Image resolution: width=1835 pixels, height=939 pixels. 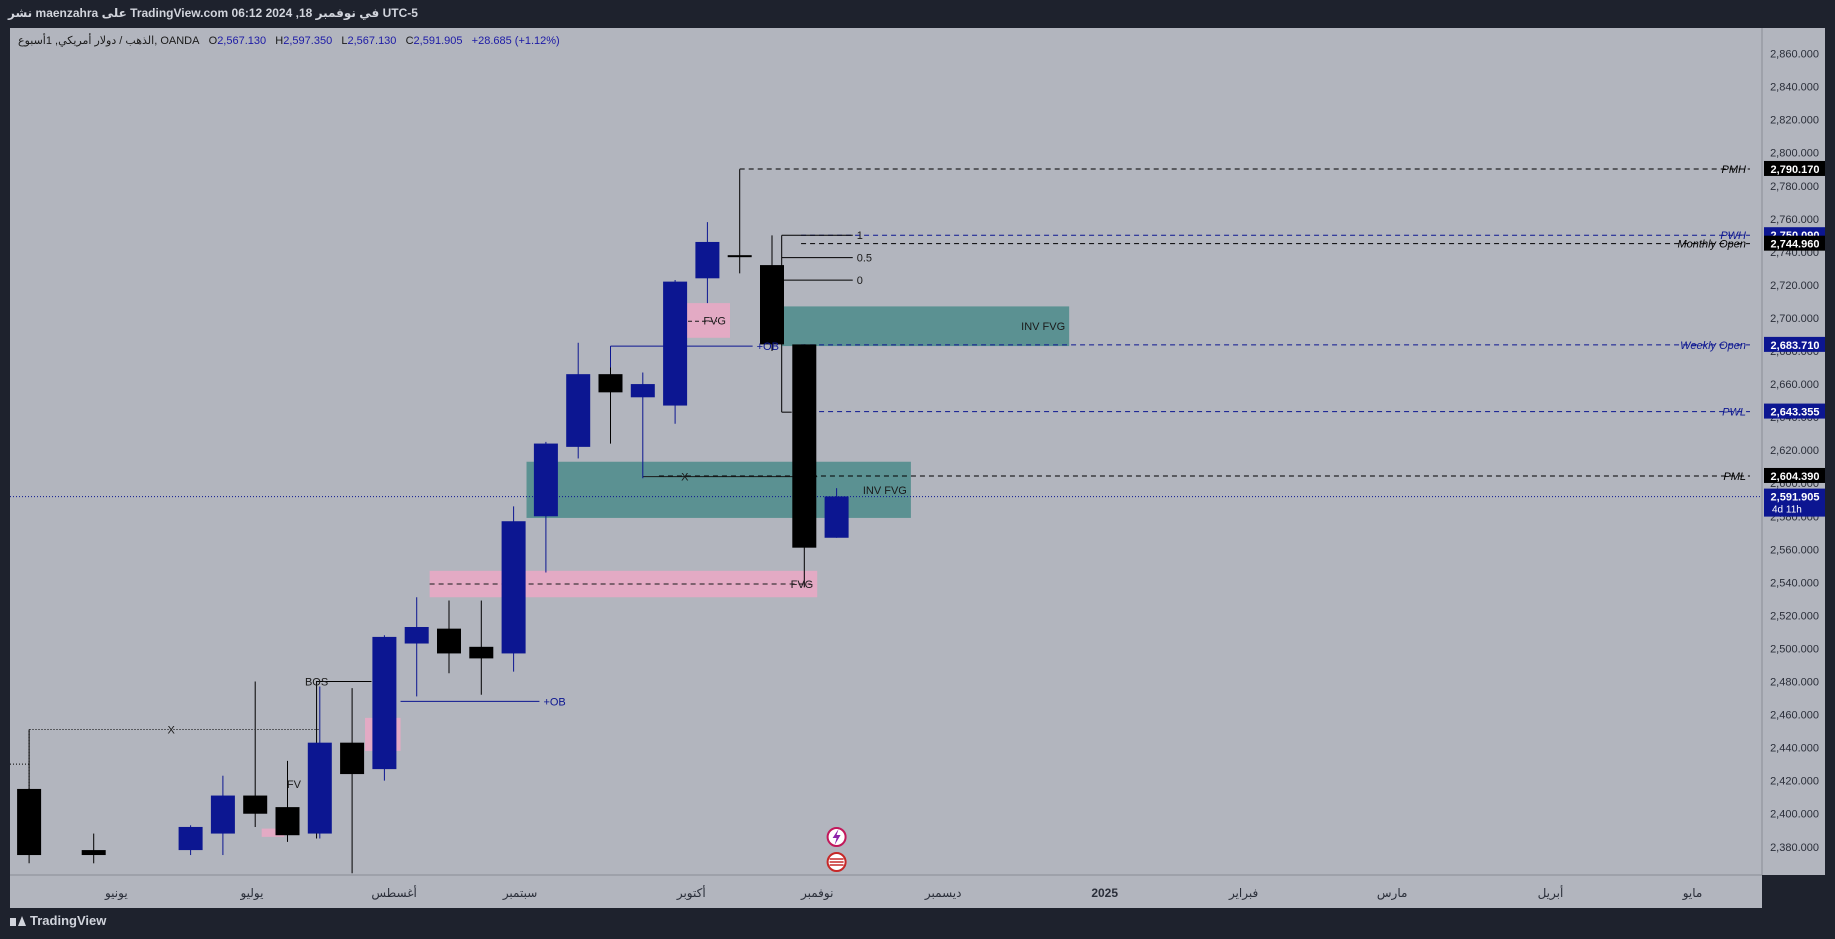 I want to click on current-price-tag, so click(x=1794, y=502).